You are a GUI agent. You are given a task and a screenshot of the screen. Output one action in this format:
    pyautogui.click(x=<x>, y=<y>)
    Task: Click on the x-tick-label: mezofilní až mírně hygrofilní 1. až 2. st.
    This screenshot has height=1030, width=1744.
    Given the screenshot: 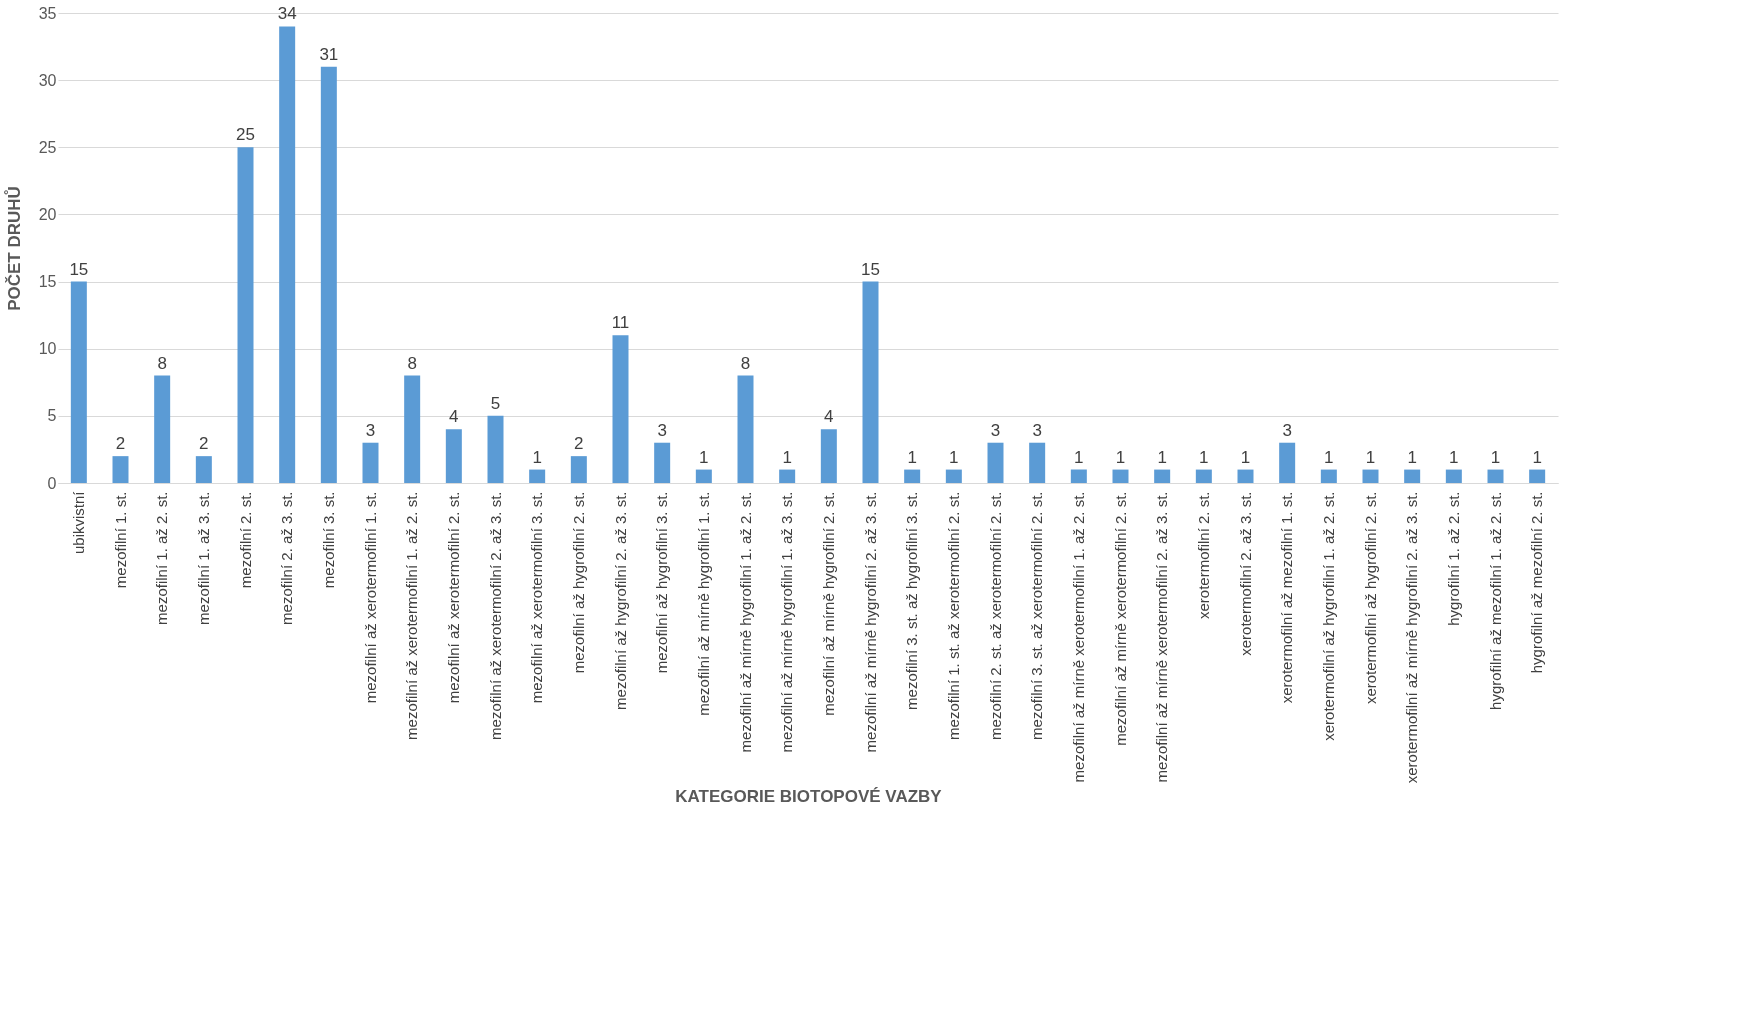 What is the action you would take?
    pyautogui.click(x=745, y=622)
    